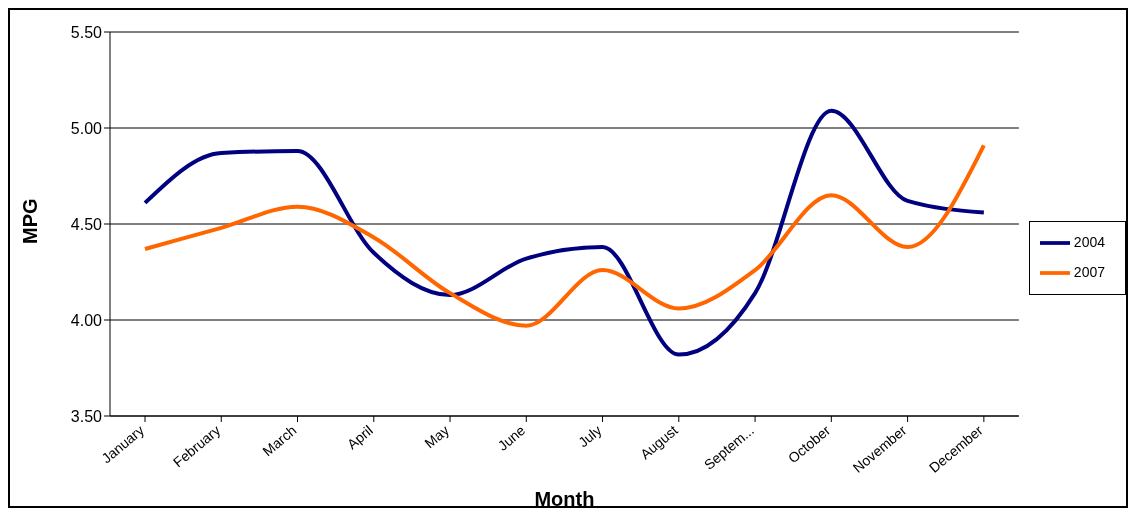  I want to click on y-tick-label: 3.50, so click(86, 416).